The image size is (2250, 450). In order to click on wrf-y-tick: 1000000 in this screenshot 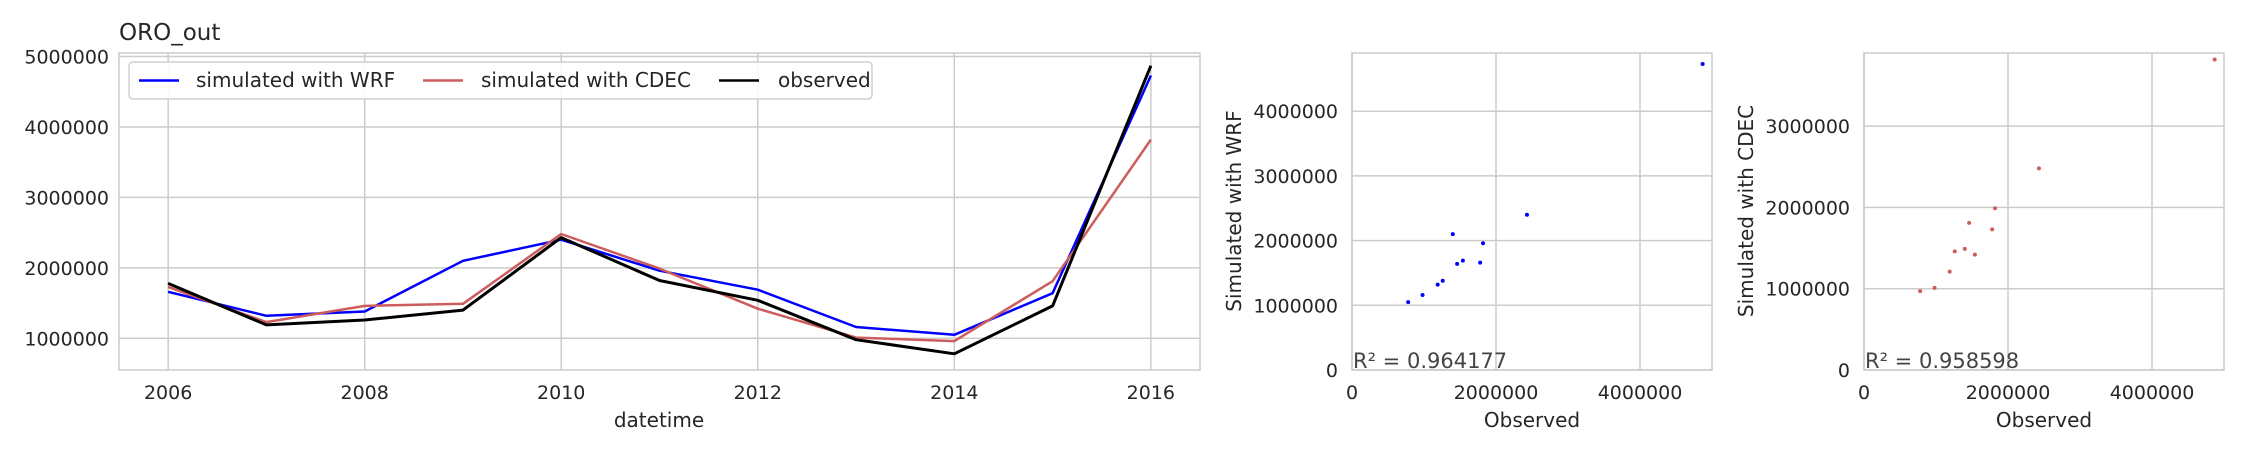, I will do `click(1295, 306)`.